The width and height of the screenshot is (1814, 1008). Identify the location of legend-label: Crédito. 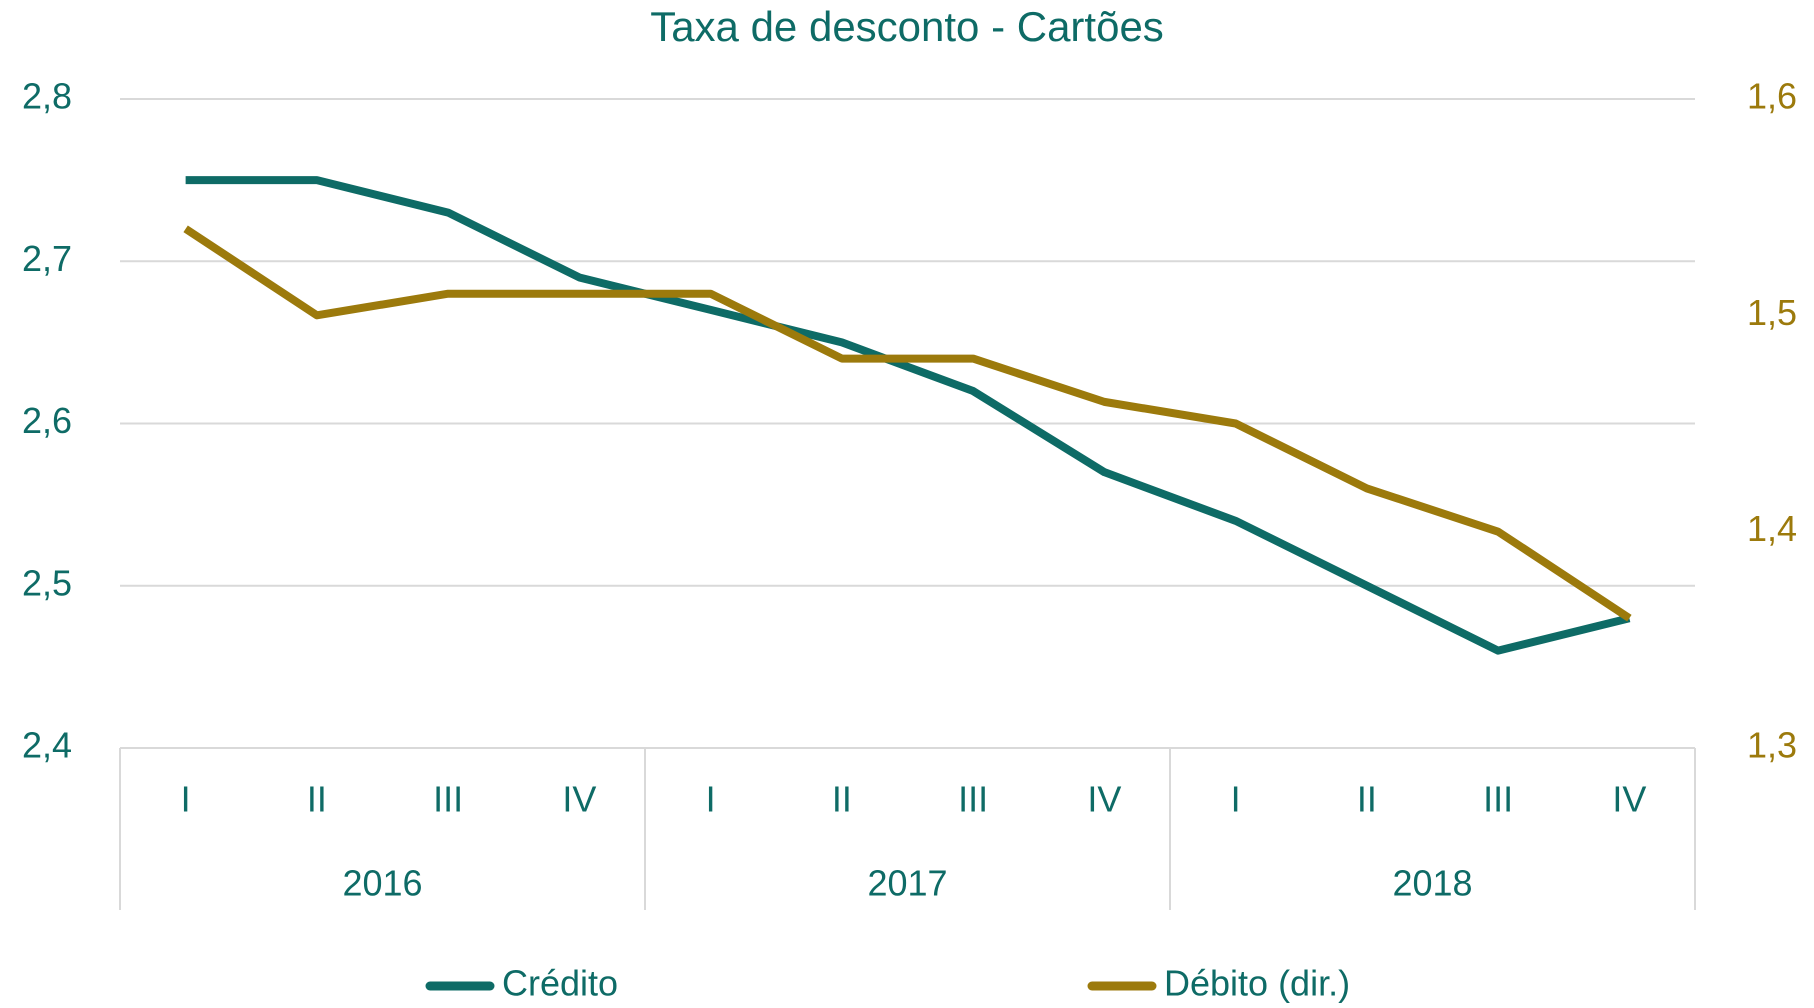
(560, 983).